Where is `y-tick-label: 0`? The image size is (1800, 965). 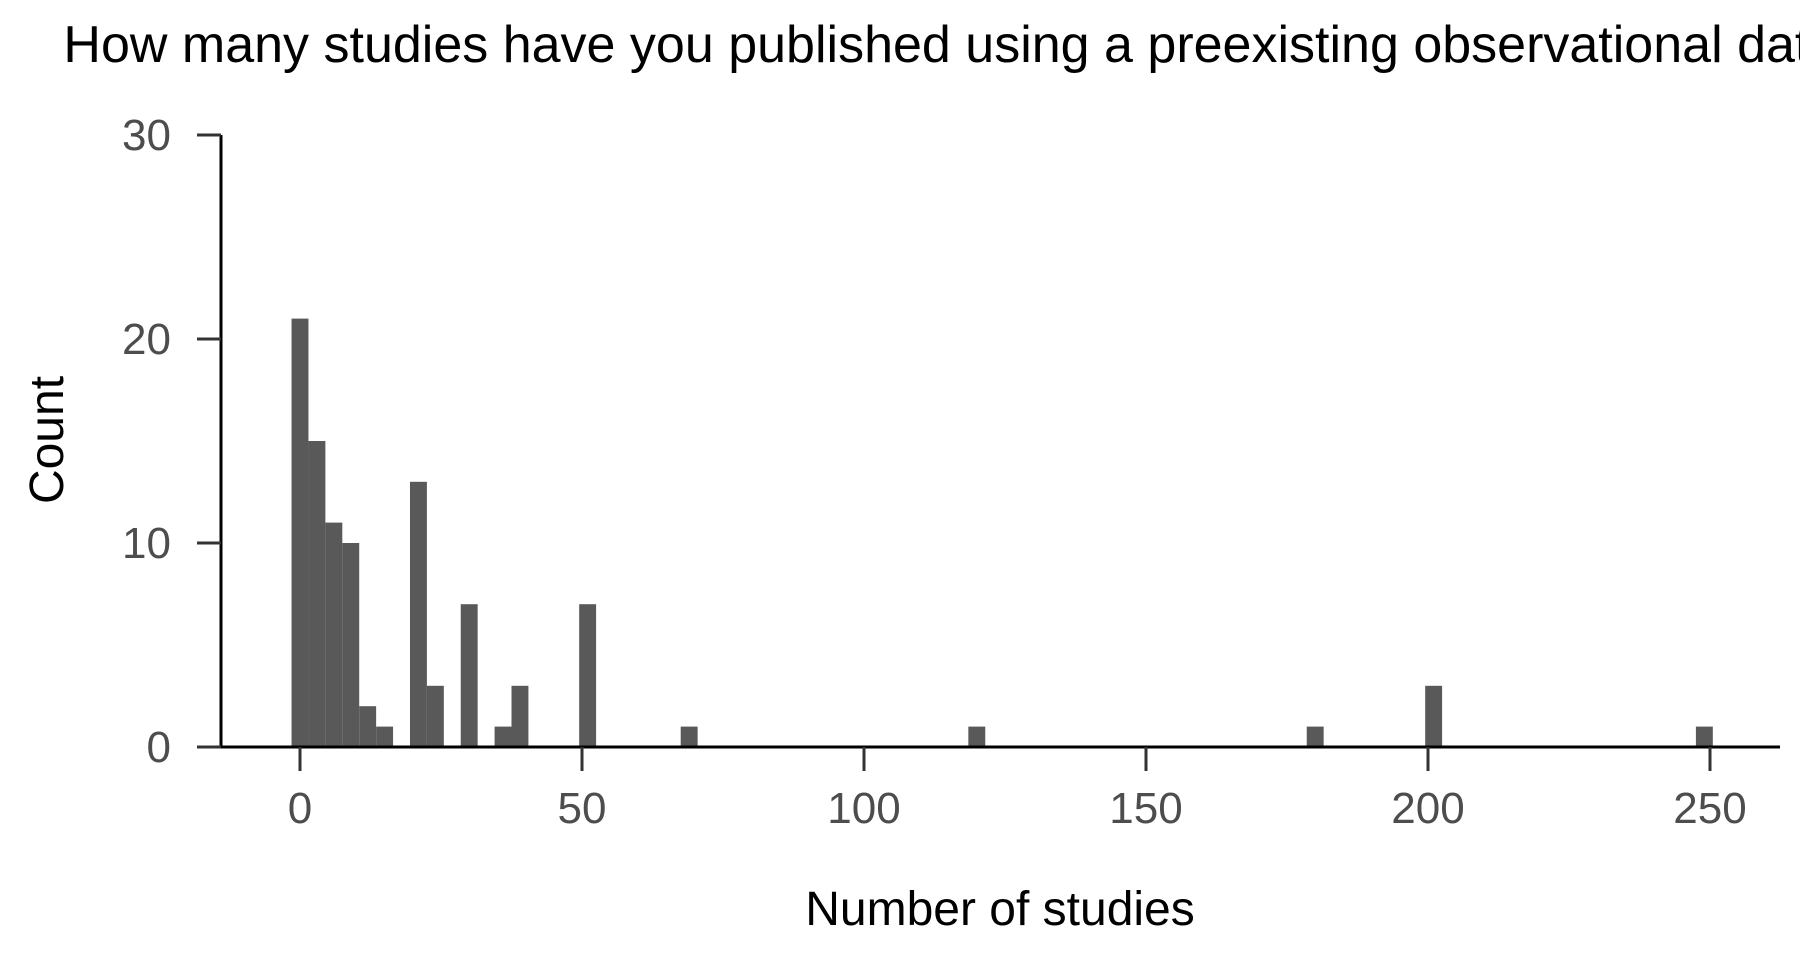
y-tick-label: 0 is located at coordinates (159, 747).